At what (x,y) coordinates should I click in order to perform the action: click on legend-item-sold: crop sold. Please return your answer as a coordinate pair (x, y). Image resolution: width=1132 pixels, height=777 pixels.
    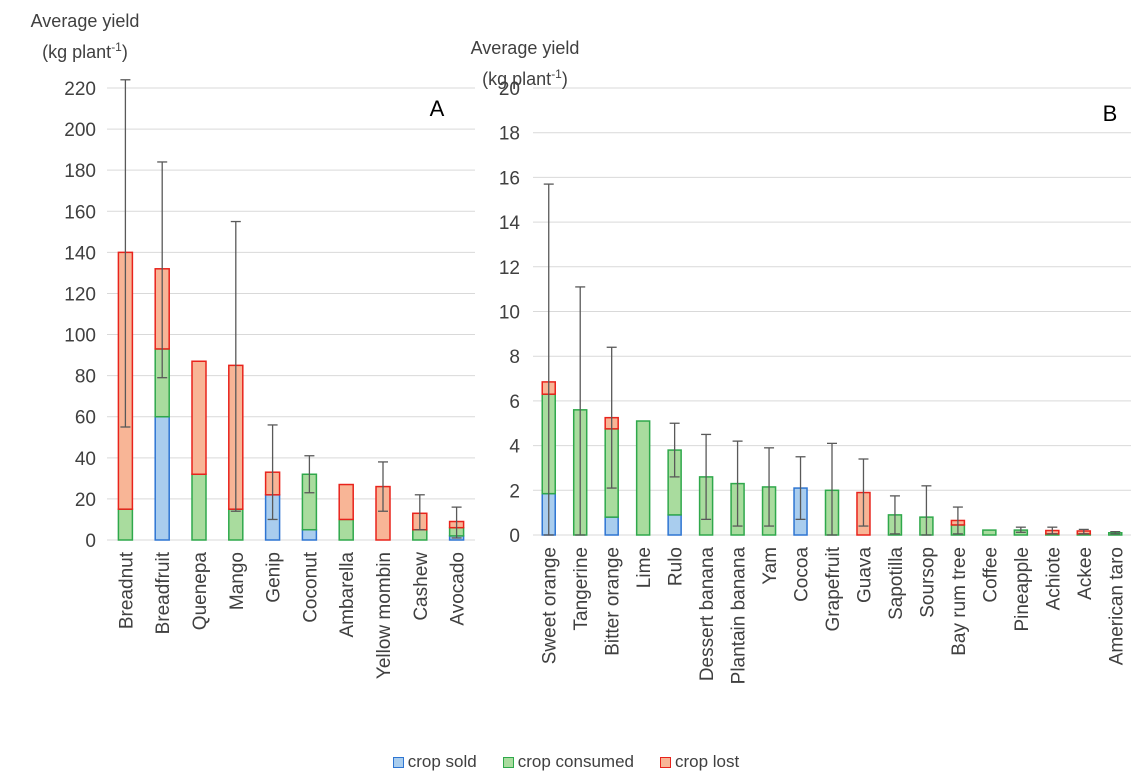
    Looking at the image, I should click on (434, 762).